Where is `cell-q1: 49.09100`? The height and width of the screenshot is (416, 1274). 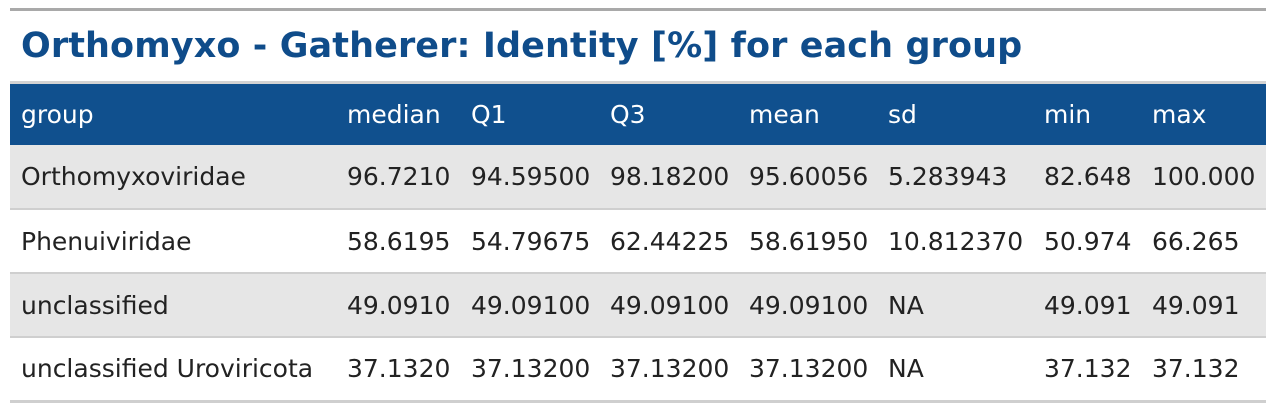
cell-q1: 49.09100 is located at coordinates (531, 305).